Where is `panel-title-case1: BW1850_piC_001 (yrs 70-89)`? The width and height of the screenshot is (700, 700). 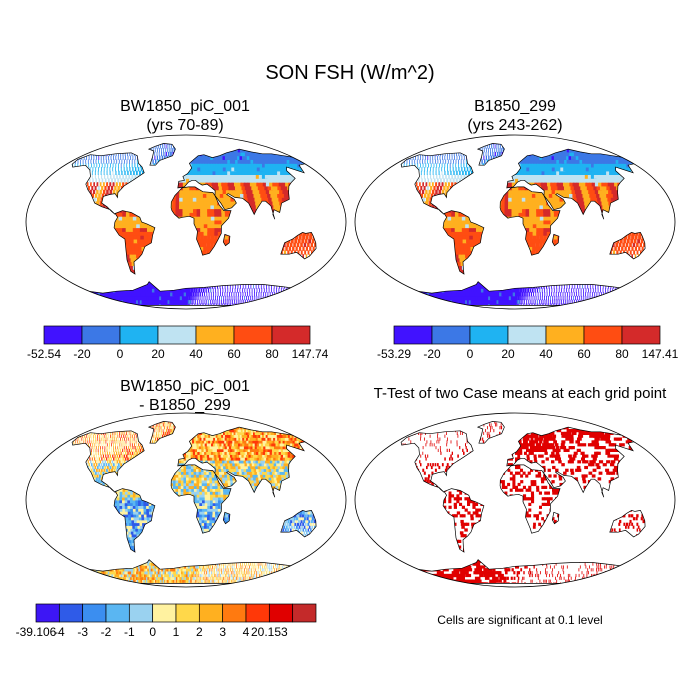
panel-title-case1: BW1850_piC_001 (yrs 70-89) is located at coordinates (185, 116).